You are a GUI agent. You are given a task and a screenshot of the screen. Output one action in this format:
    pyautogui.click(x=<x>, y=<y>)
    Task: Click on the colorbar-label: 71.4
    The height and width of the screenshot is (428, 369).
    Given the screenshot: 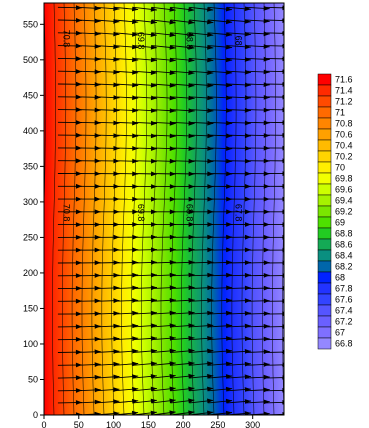 What is the action you would take?
    pyautogui.click(x=344, y=91)
    